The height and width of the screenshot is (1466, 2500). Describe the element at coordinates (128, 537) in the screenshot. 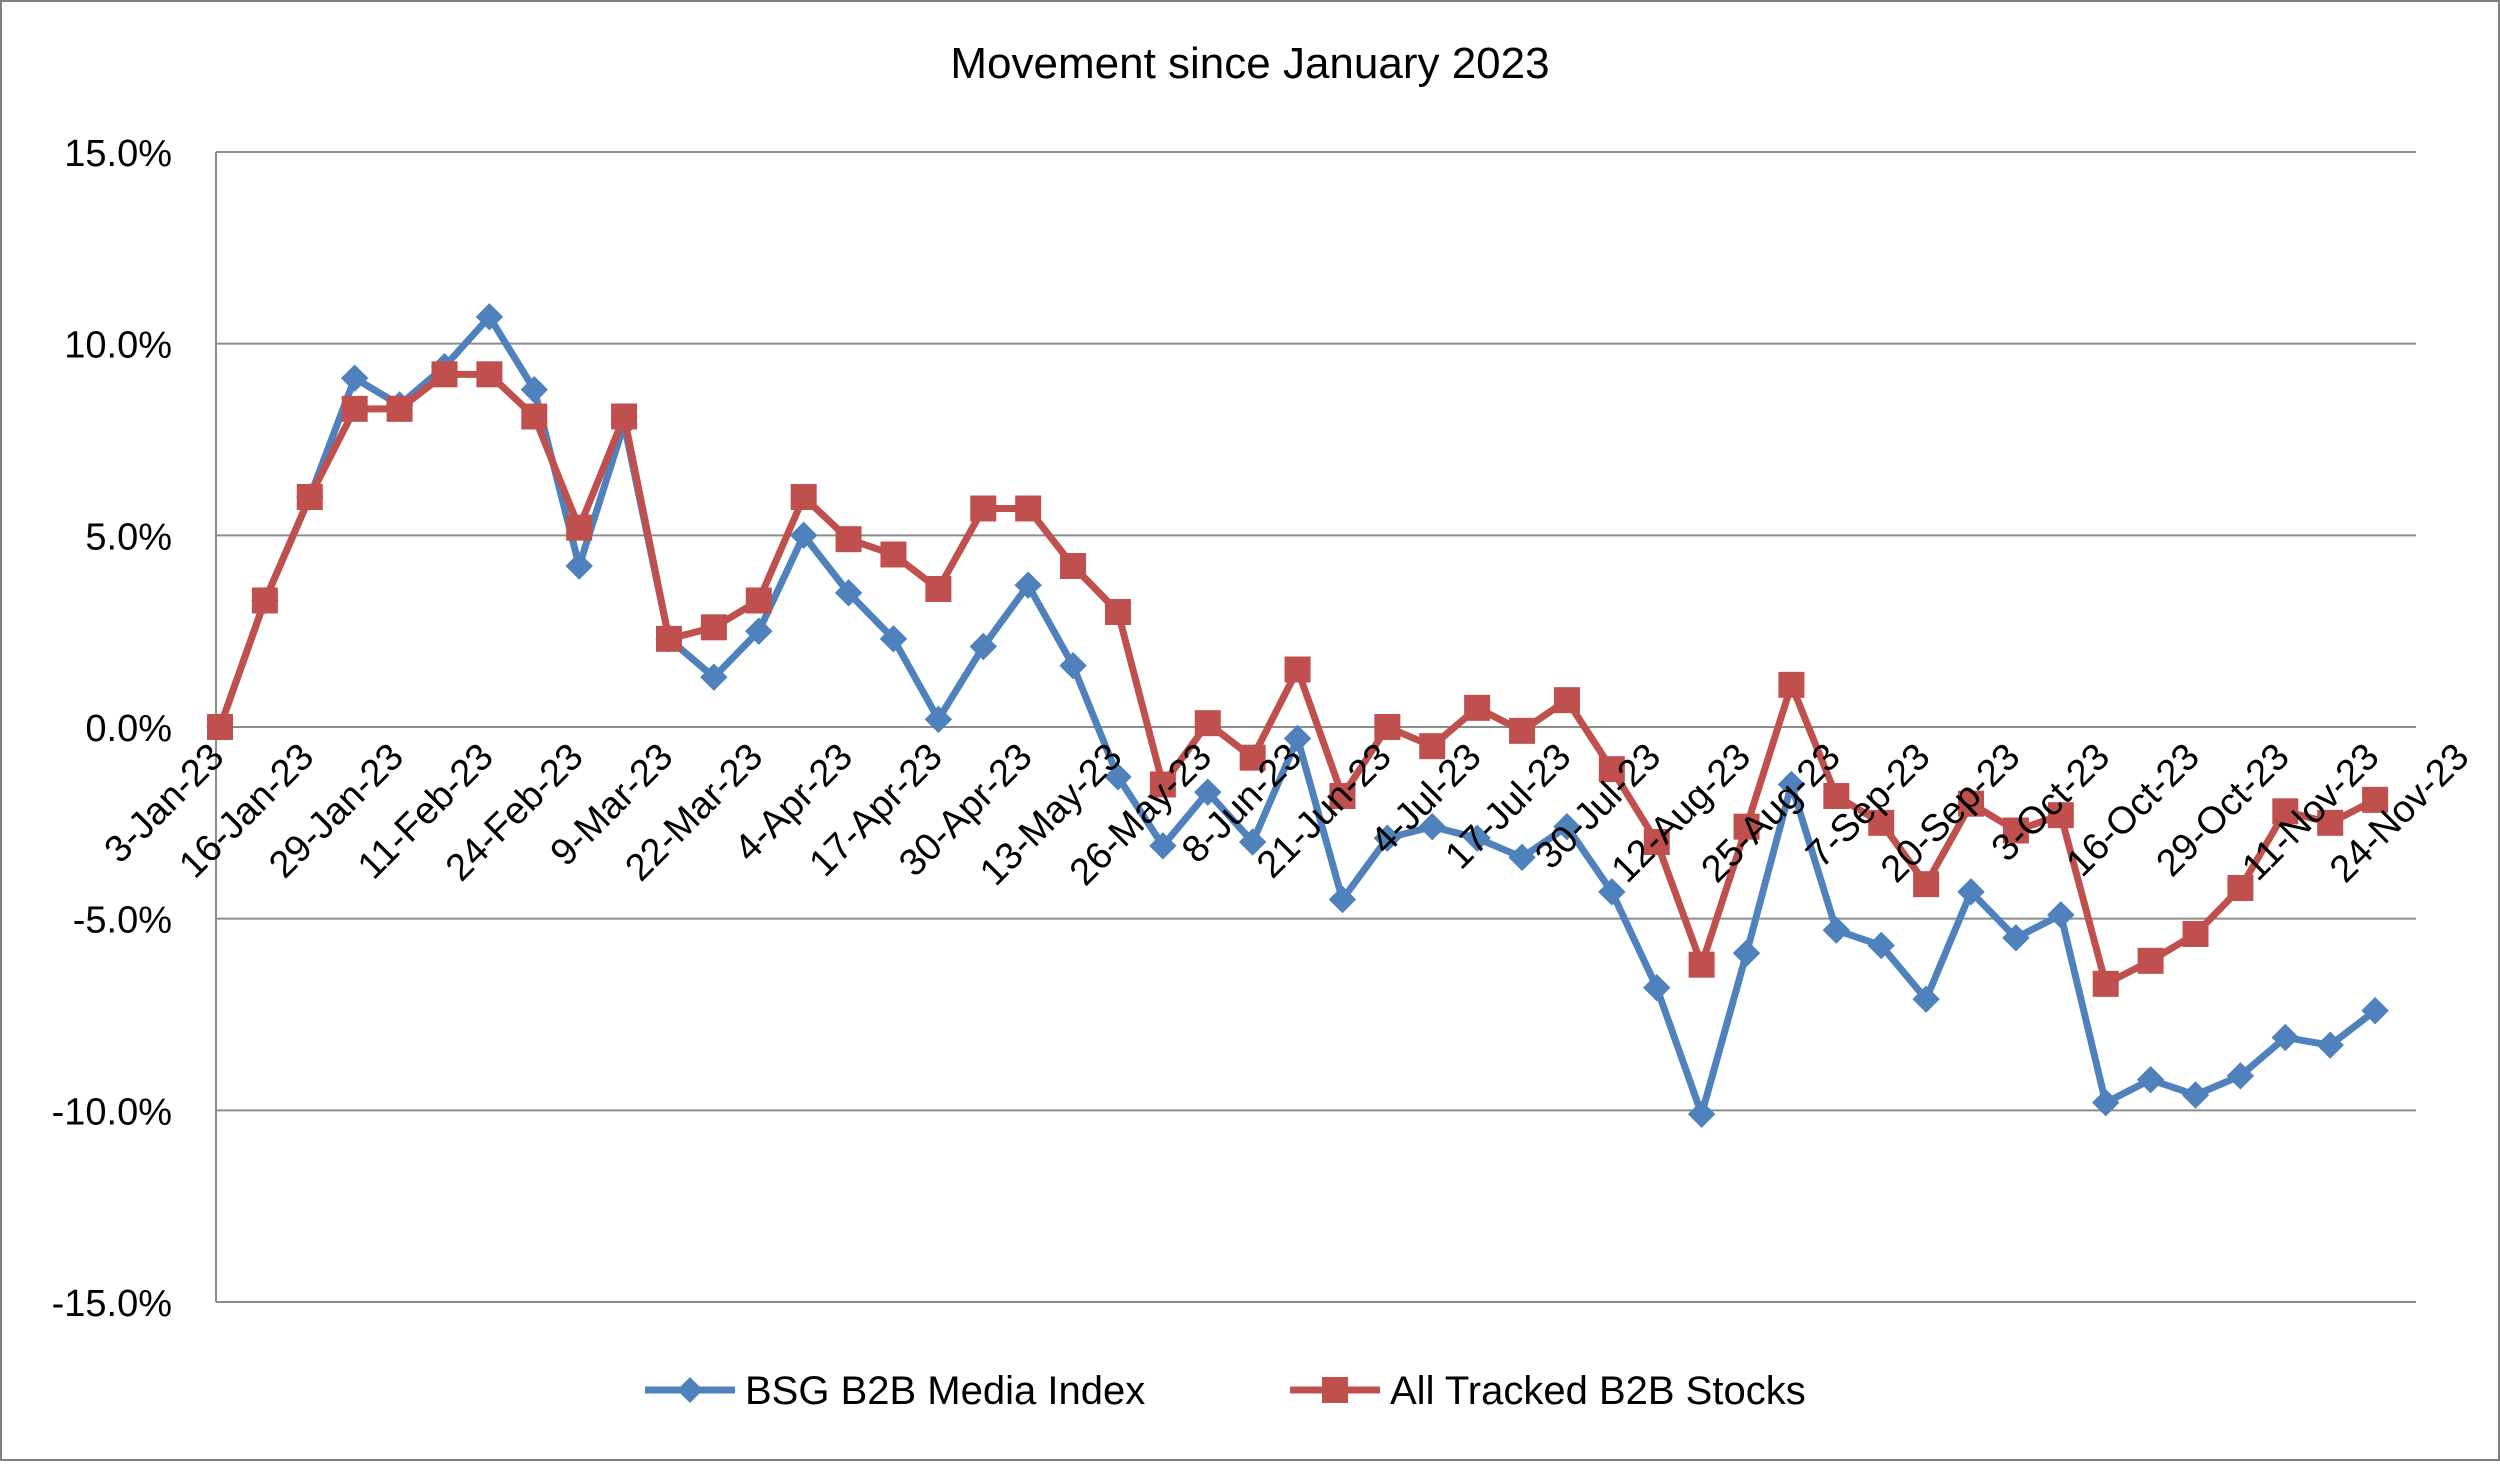

I see `y-tick-label: 5.0%` at that location.